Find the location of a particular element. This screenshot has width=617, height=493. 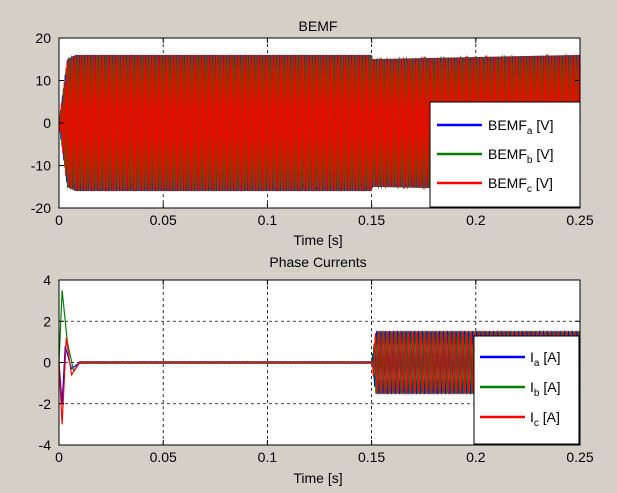

bemf-legend: BEMFa [V] BEMFb [V] BEMFc [V] is located at coordinates (505, 154).